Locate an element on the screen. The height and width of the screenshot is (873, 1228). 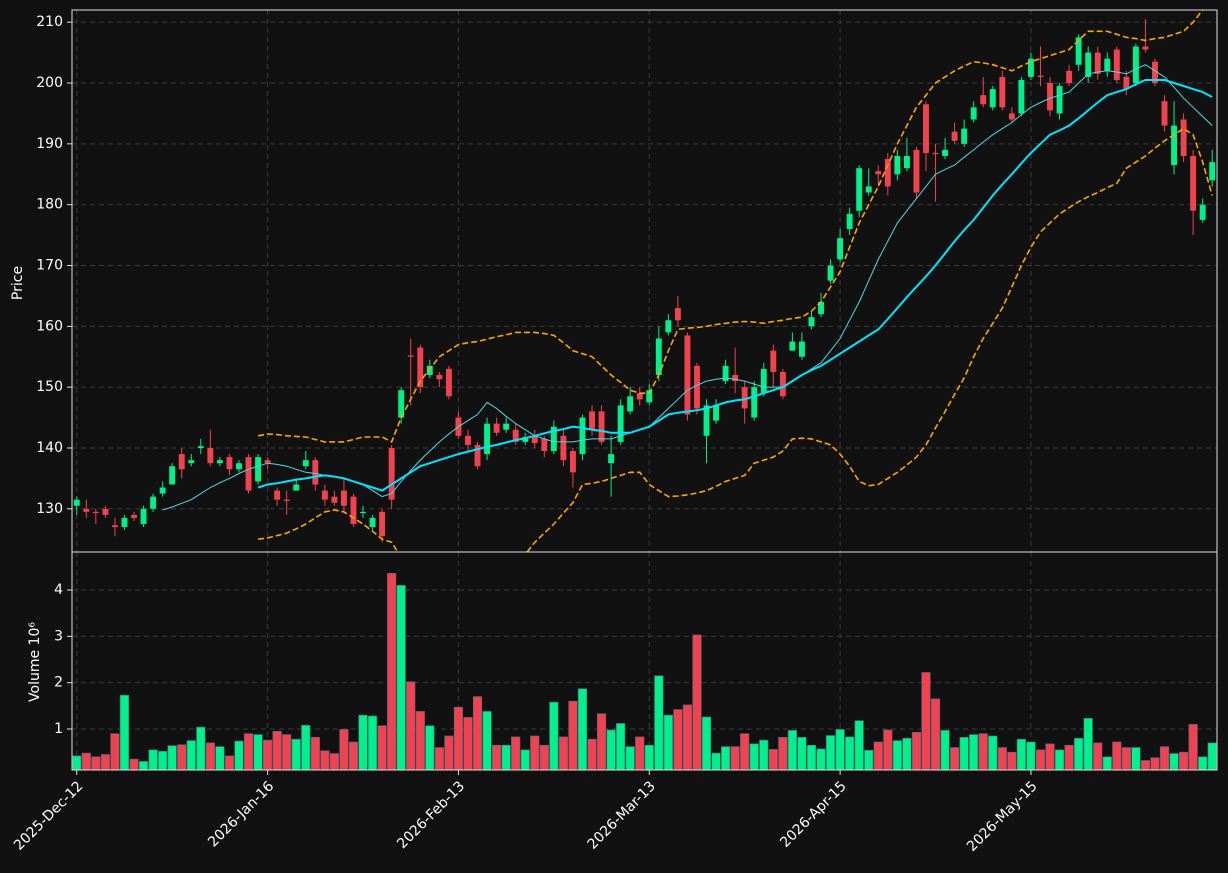
y-tick-label: 1 is located at coordinates (58, 729).